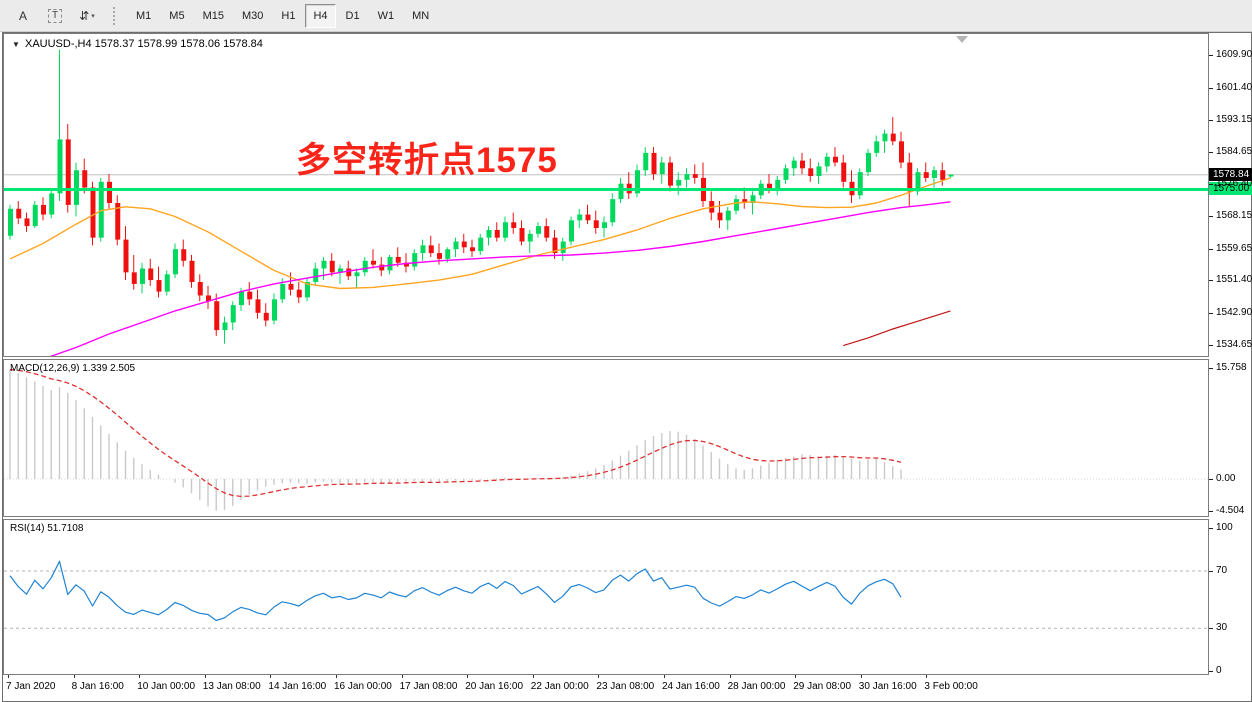  Describe the element at coordinates (1234, 119) in the screenshot. I see `price-tick-label: 1593.15` at that location.